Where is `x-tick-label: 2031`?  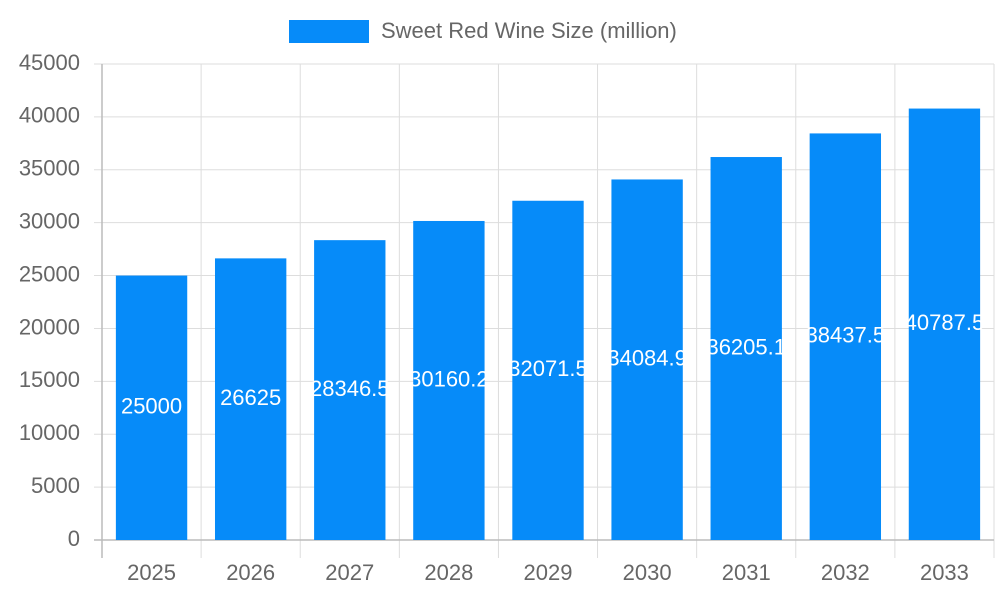
x-tick-label: 2031 is located at coordinates (746, 572).